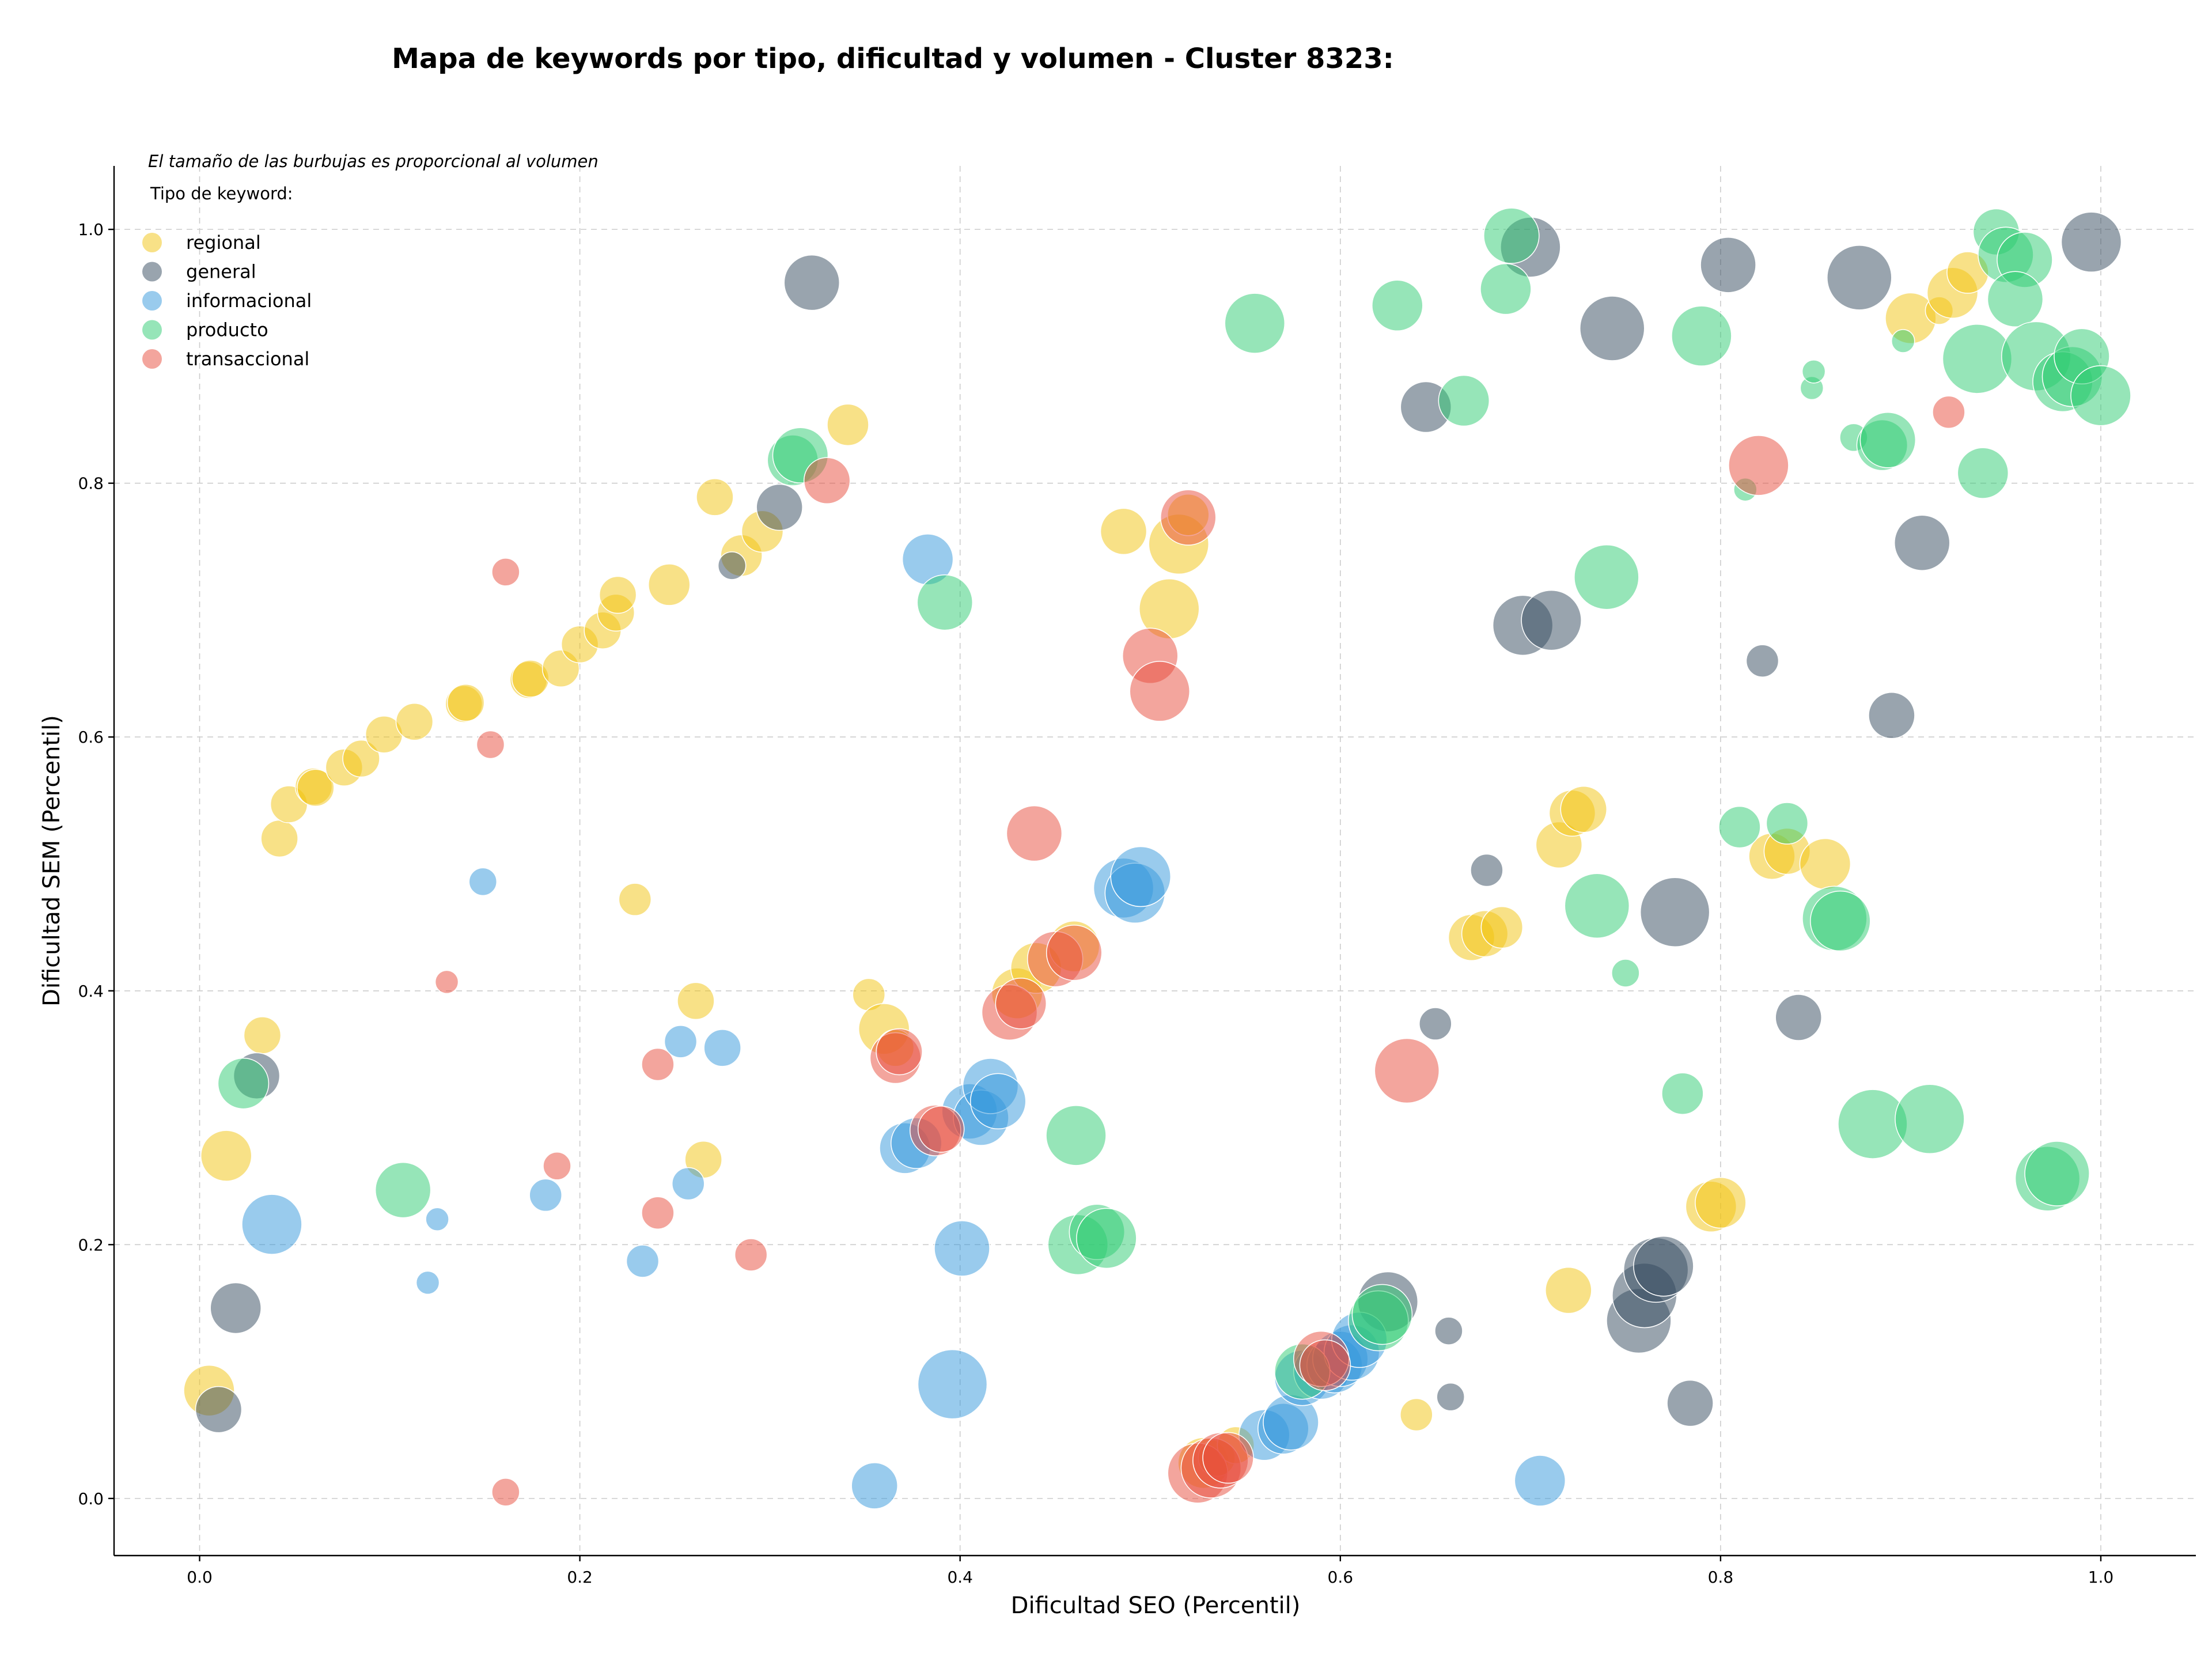 Image resolution: width=2212 pixels, height=1661 pixels. What do you see at coordinates (152, 272) in the screenshot?
I see `legend-marker-general` at bounding box center [152, 272].